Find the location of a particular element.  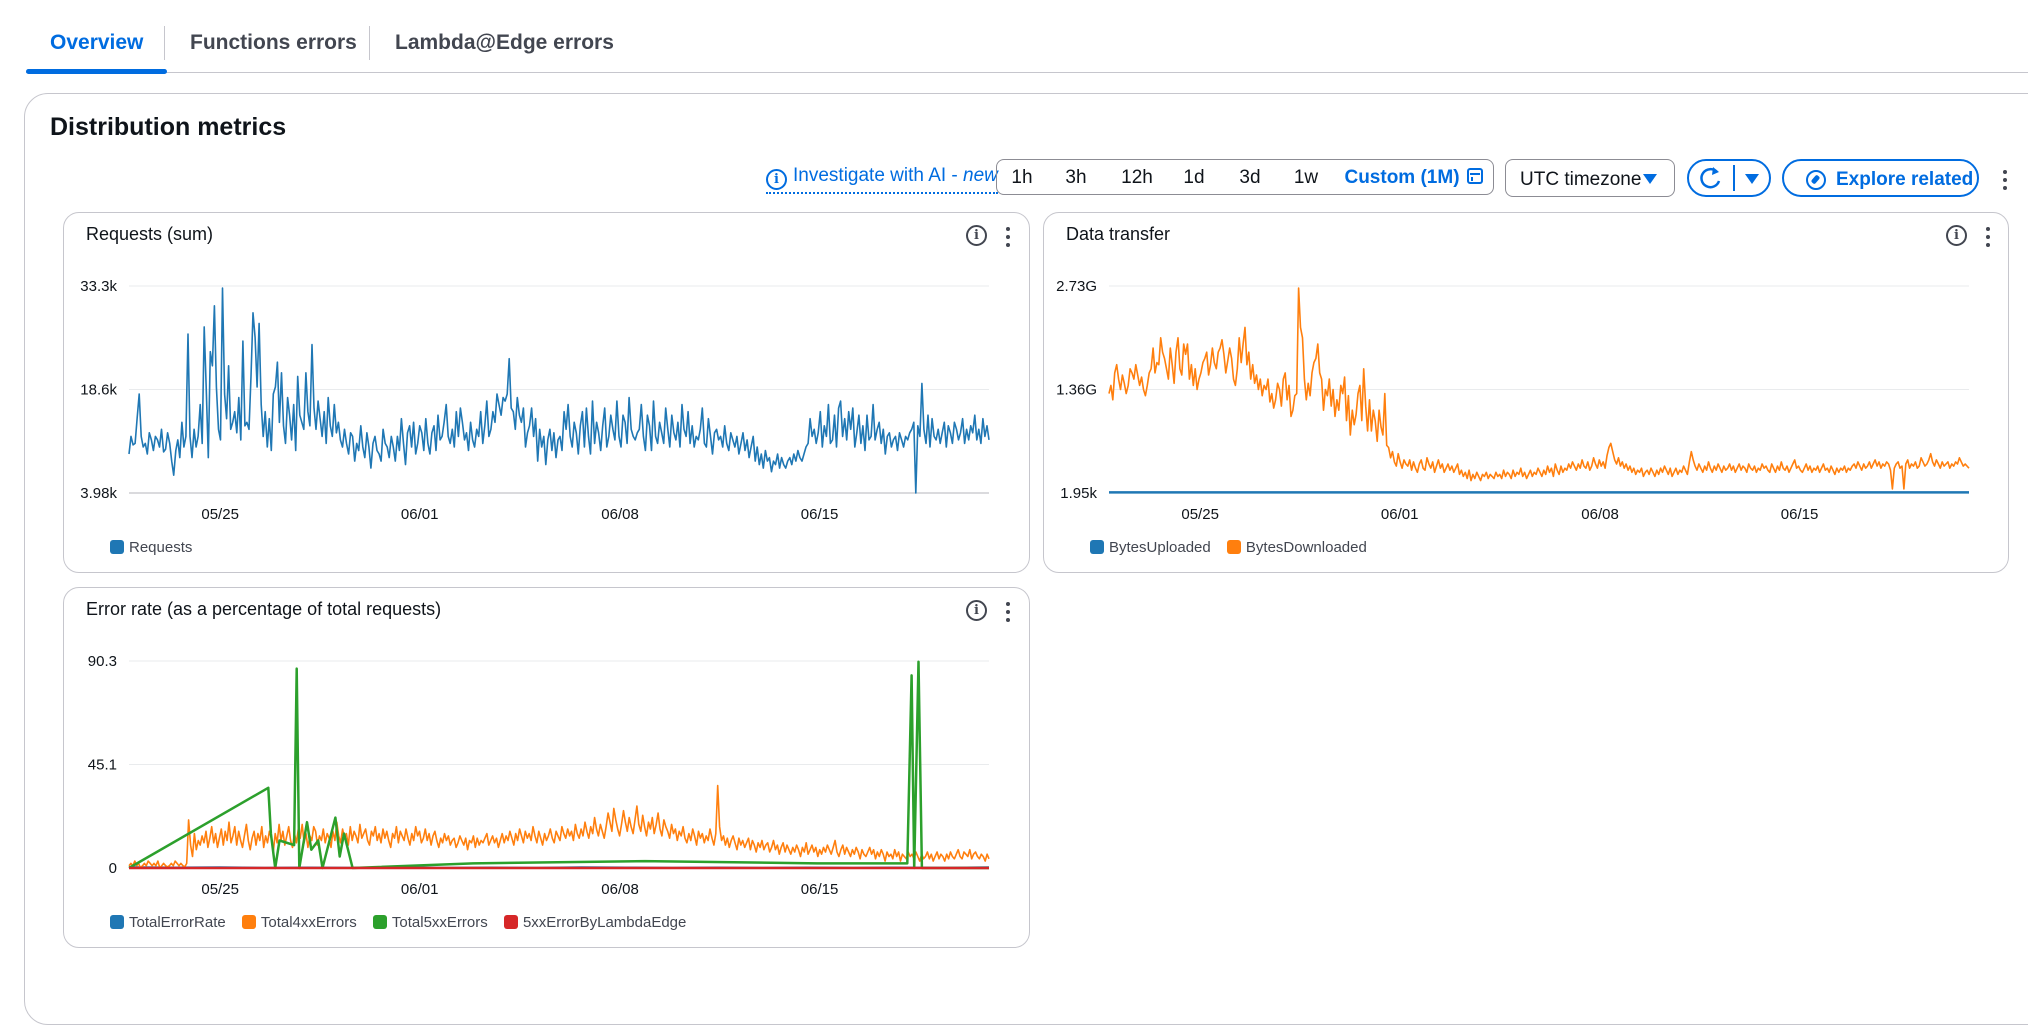

widget-title: Data transfer is located at coordinates (1118, 234).